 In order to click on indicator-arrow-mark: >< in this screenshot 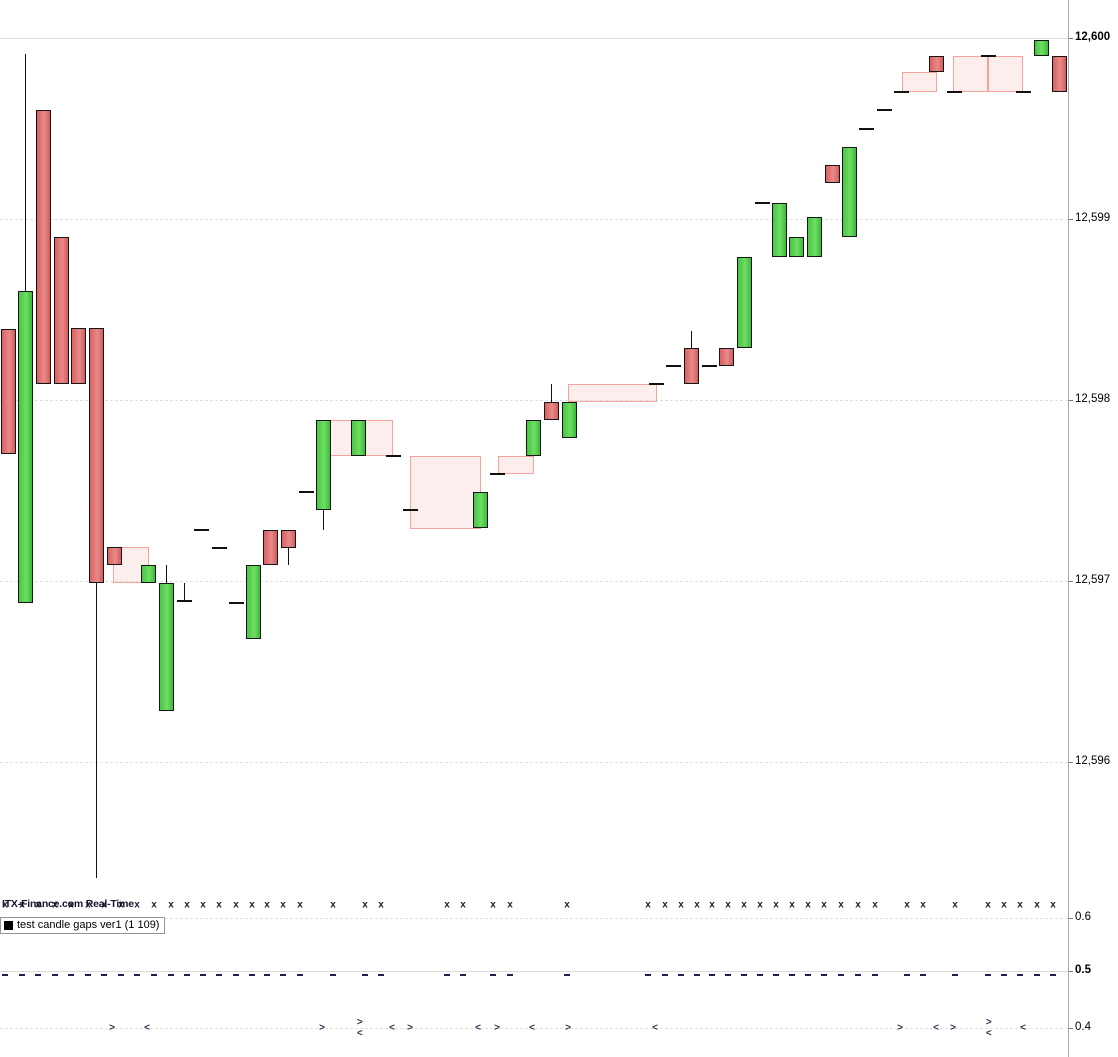, I will do `click(988, 1028)`.